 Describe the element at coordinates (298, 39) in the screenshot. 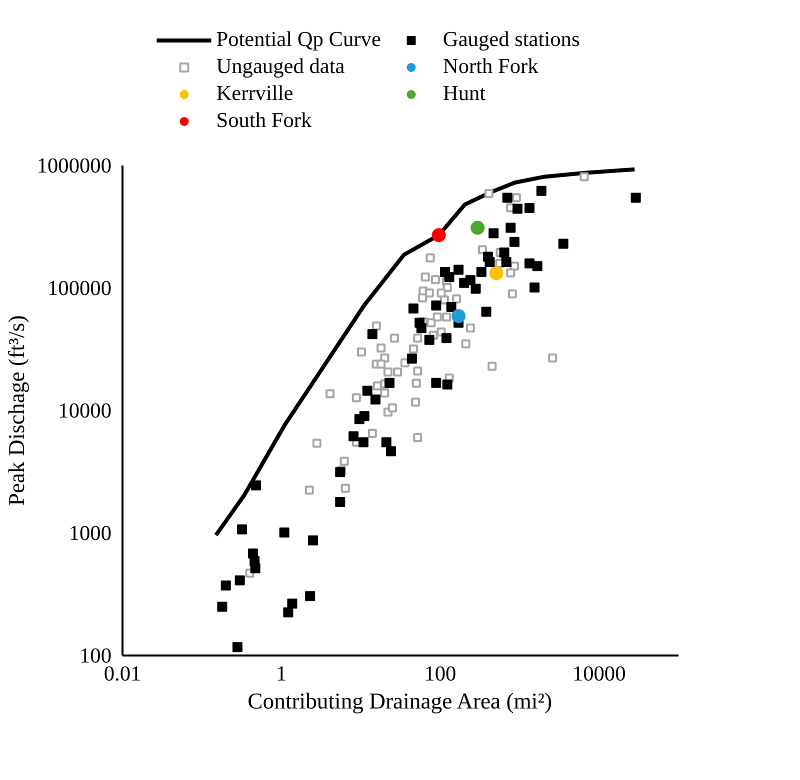

I see `legend-label: Potential Qp Curve` at that location.